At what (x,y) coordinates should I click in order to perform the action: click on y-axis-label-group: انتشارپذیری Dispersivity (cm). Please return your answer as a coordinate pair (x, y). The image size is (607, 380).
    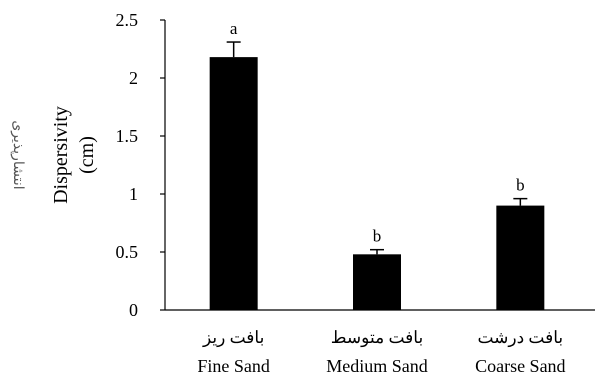
    Looking at the image, I should click on (54, 155).